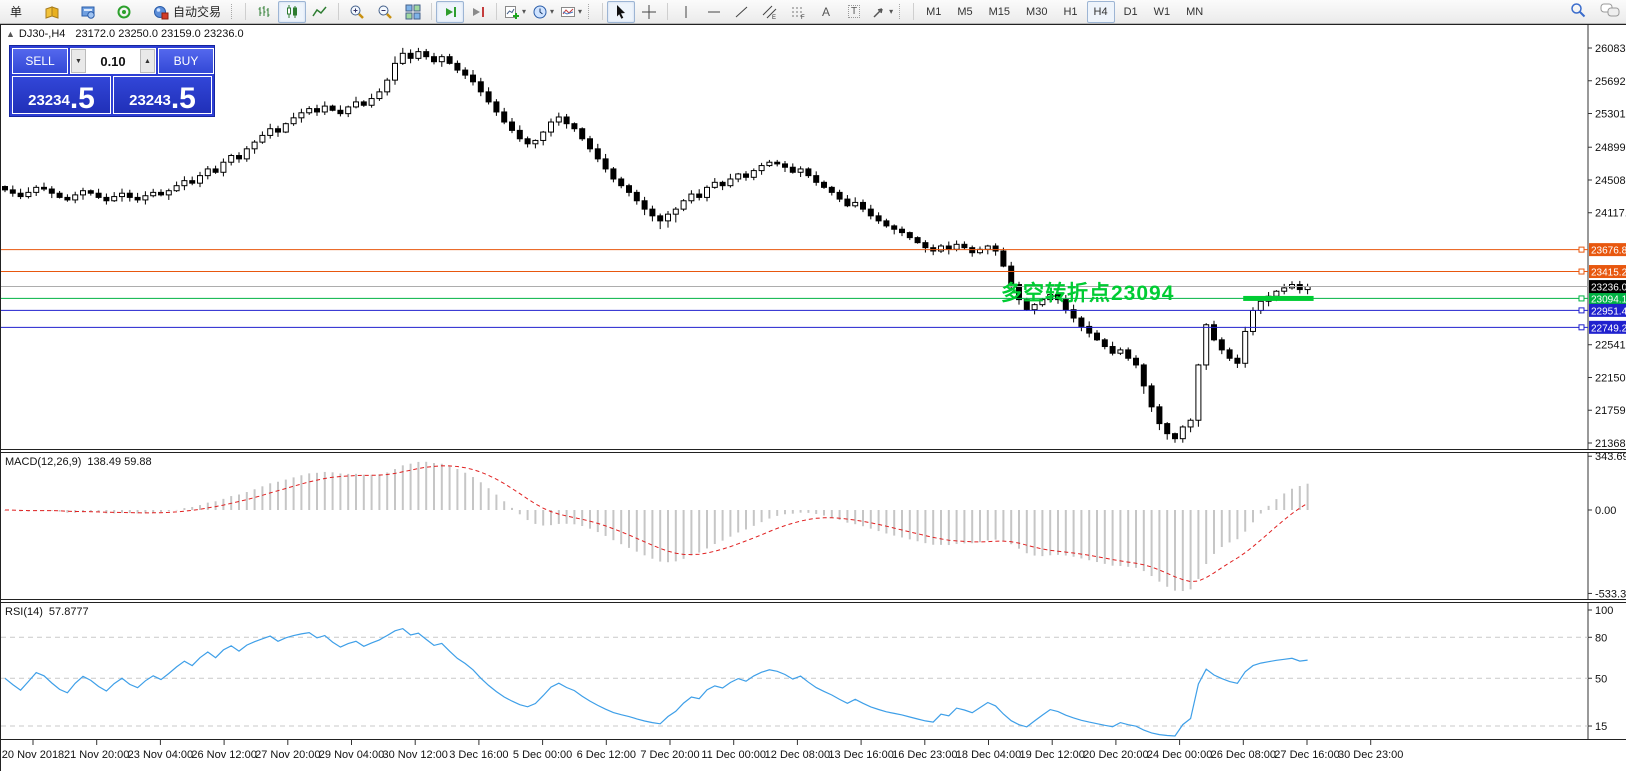 The image size is (1626, 772). I want to click on arrows-icon, so click(878, 12).